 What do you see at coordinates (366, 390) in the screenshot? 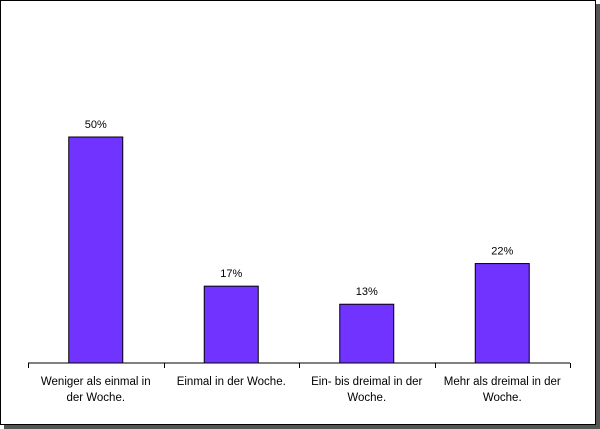
I see `category-label: Ein- bis dreimal in der Woche.` at bounding box center [366, 390].